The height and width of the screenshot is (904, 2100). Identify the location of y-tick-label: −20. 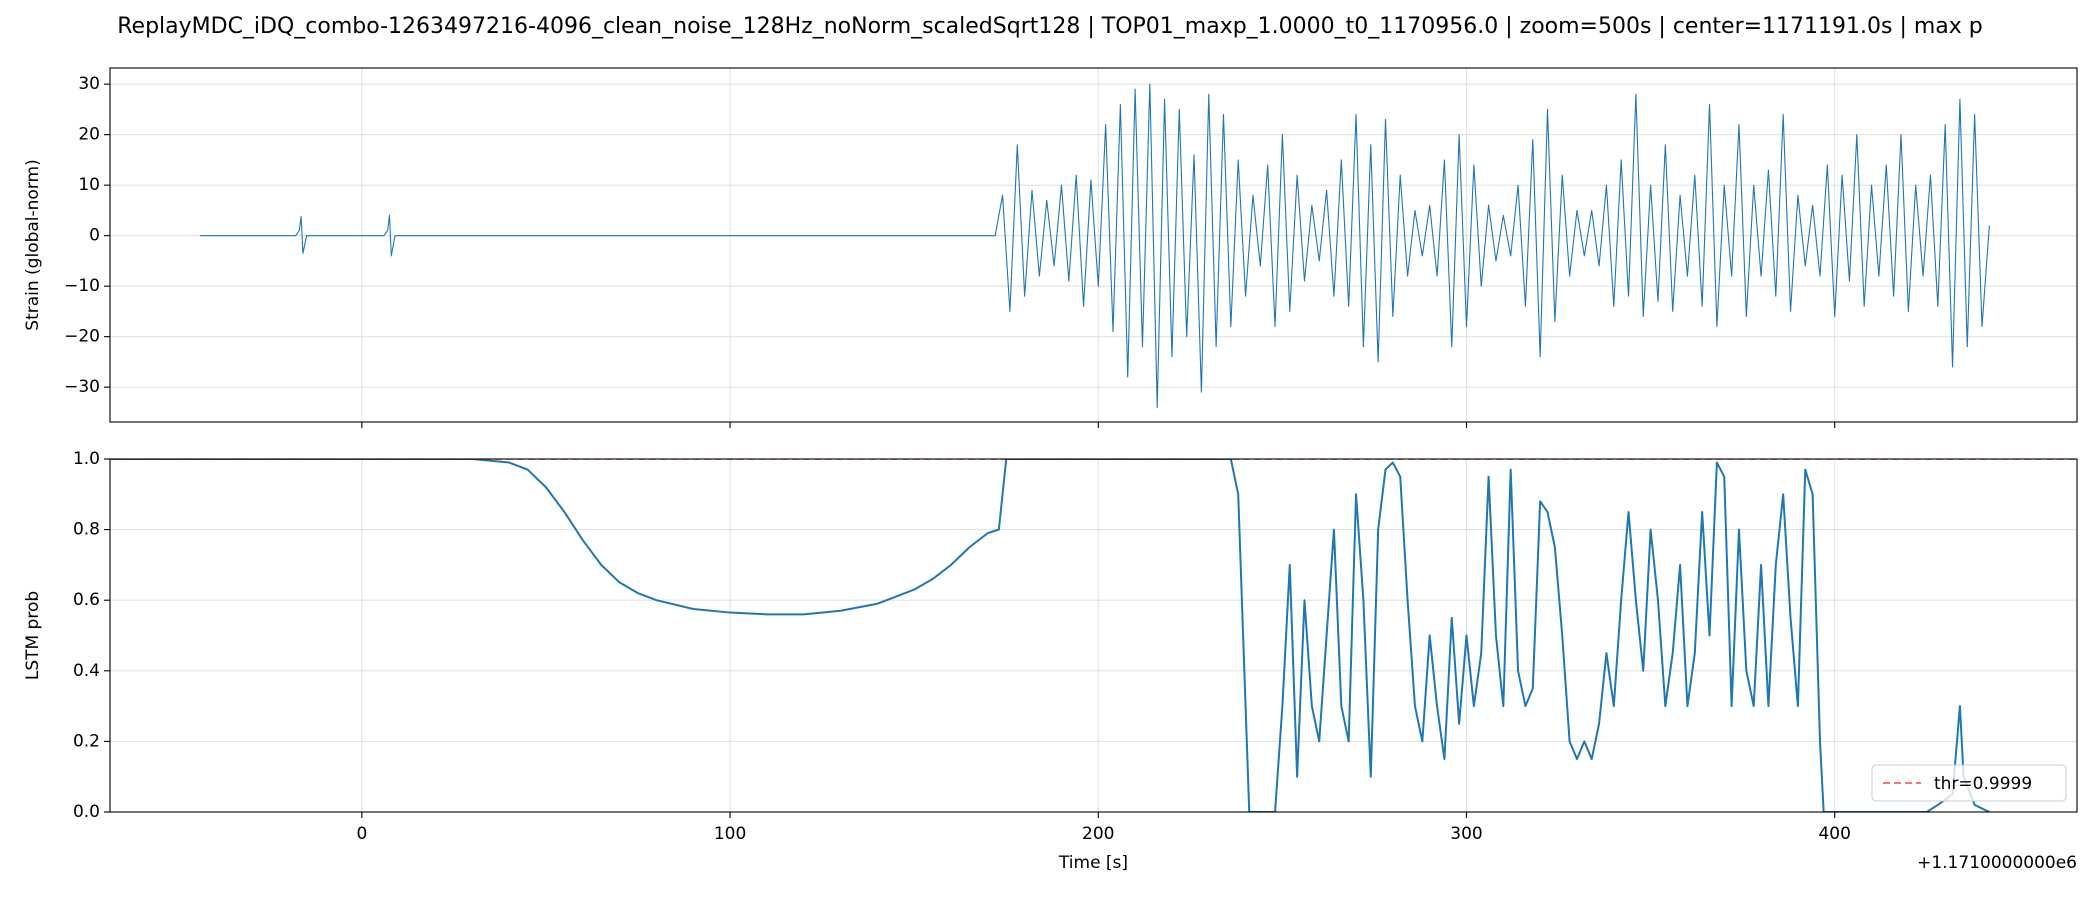
(82, 337).